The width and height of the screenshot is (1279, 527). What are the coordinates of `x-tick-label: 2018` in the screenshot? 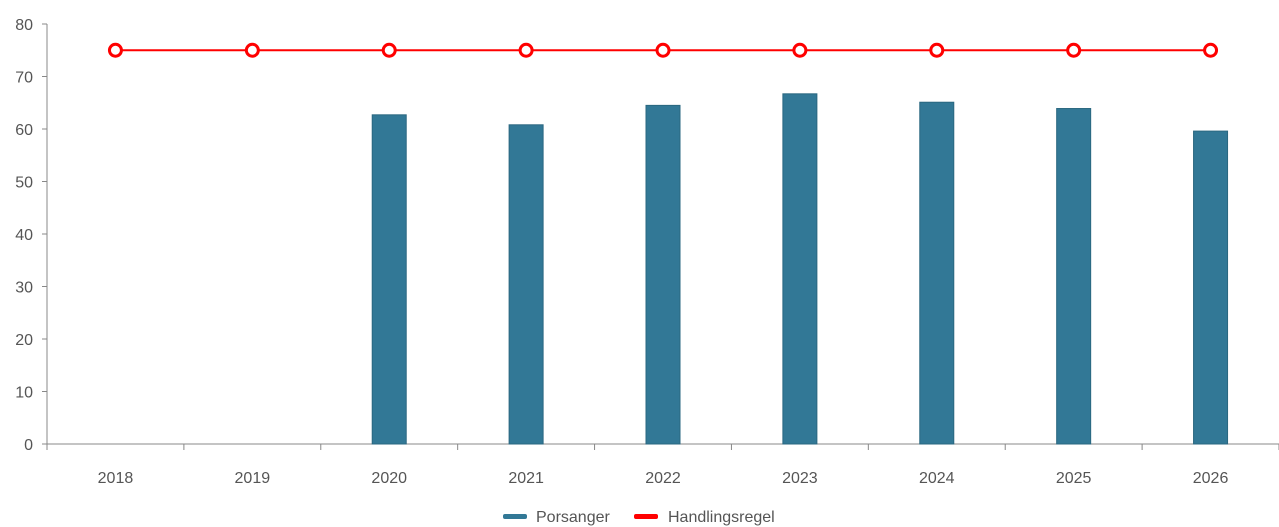 It's located at (116, 478).